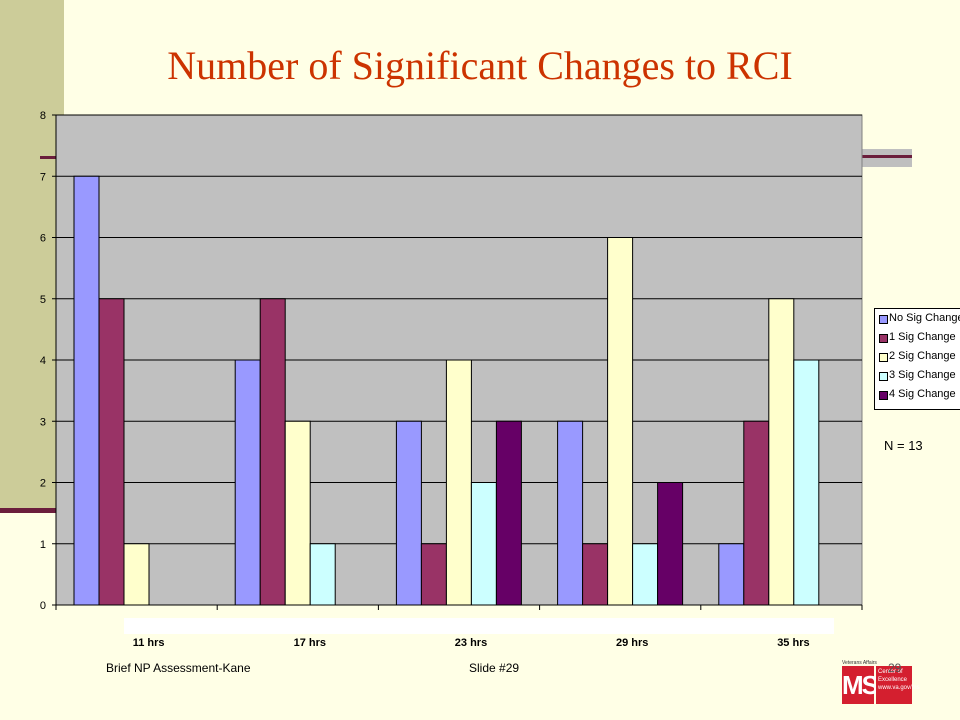 The width and height of the screenshot is (960, 720). What do you see at coordinates (43, 300) in the screenshot?
I see `y-tick-label: 5` at bounding box center [43, 300].